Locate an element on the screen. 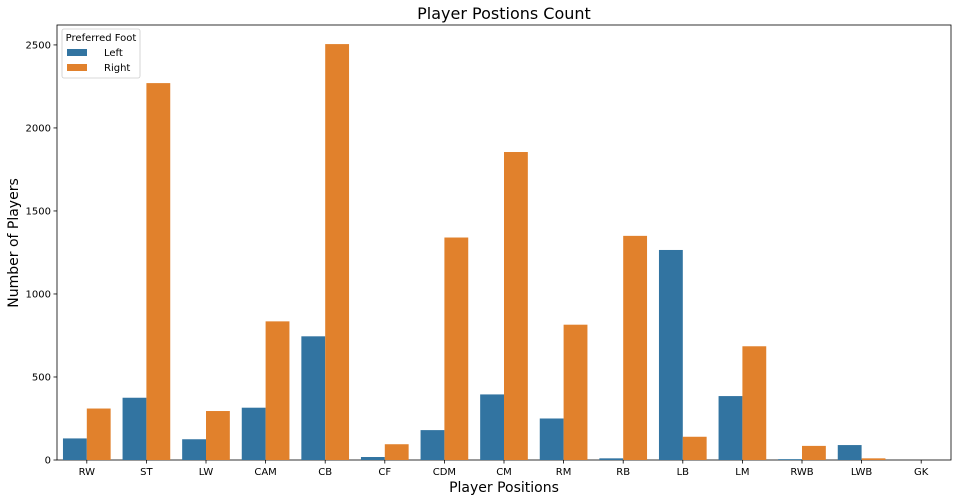 The width and height of the screenshot is (957, 502). y-tick-label: 2500 is located at coordinates (38, 45).